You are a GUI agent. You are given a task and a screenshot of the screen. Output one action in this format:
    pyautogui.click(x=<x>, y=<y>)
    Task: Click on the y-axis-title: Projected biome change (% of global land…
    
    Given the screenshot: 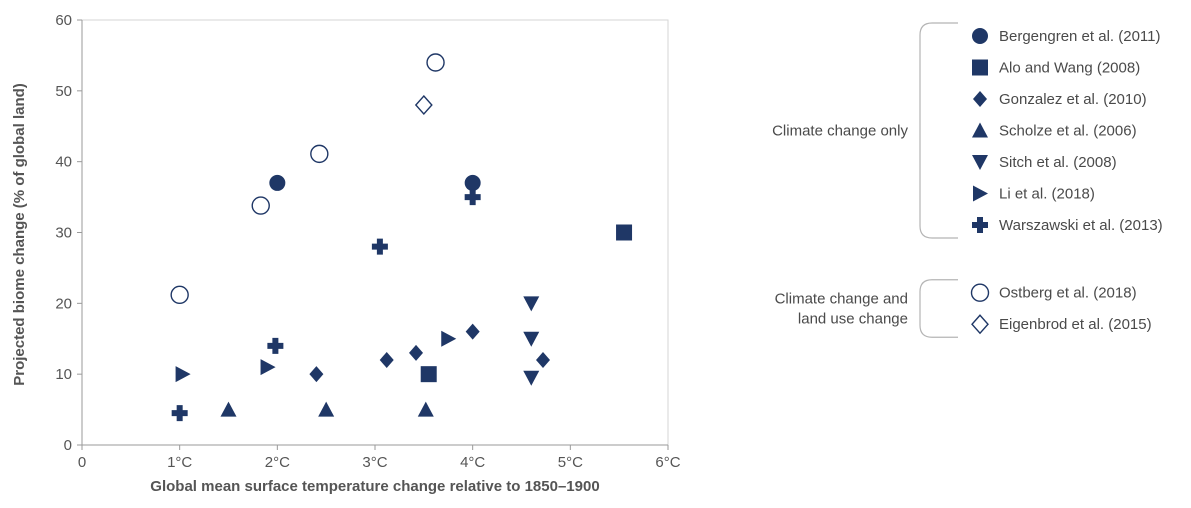 What is the action you would take?
    pyautogui.click(x=19, y=234)
    